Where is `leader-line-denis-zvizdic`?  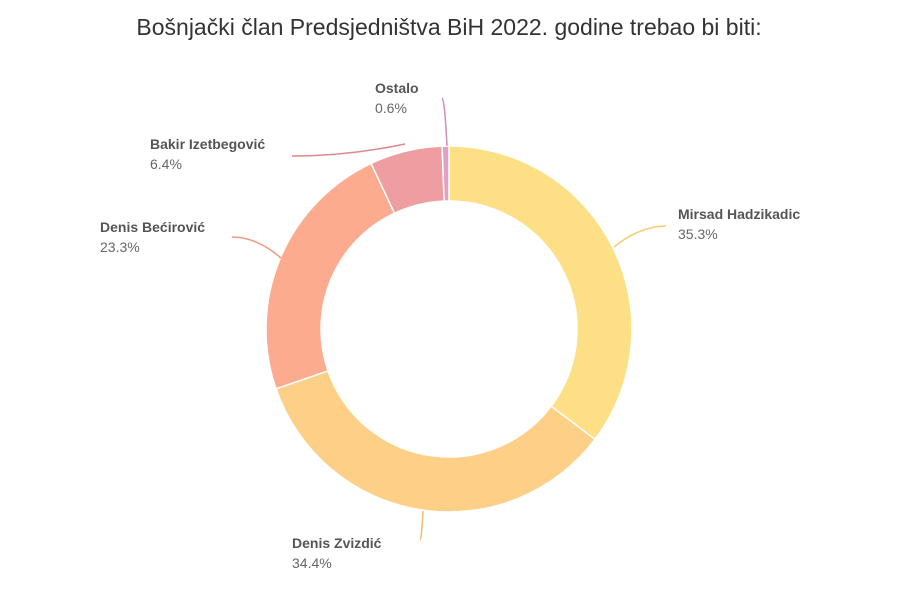
leader-line-denis-zvizdic is located at coordinates (421, 525).